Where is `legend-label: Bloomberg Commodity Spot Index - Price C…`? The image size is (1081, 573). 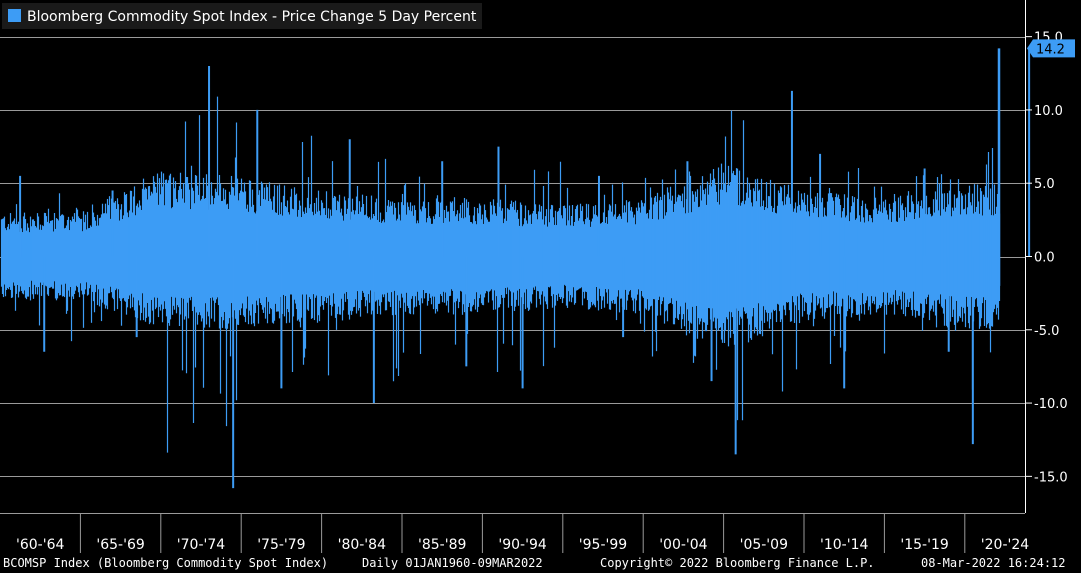
legend-label: Bloomberg Commodity Spot Index - Price C… is located at coordinates (252, 17).